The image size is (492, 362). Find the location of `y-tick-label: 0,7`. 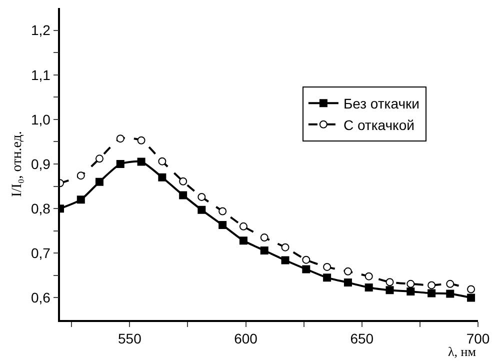

y-tick-label: 0,7 is located at coordinates (40, 253).